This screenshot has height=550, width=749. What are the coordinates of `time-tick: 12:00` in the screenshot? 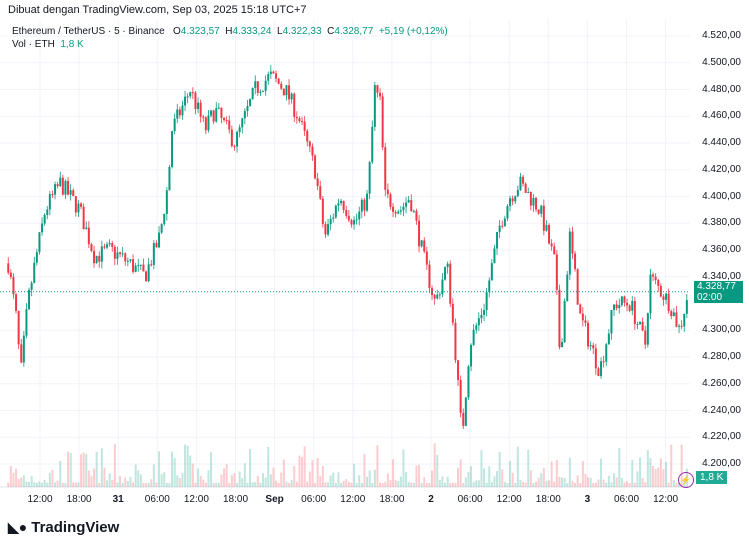 It's located at (666, 499).